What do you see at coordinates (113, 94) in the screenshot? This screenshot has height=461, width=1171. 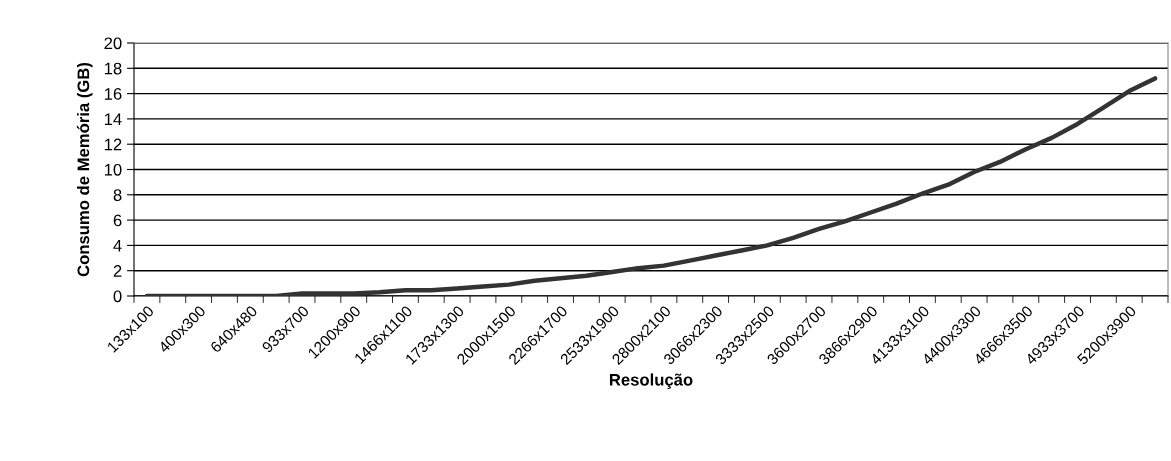 I see `y-tick-label: 16` at bounding box center [113, 94].